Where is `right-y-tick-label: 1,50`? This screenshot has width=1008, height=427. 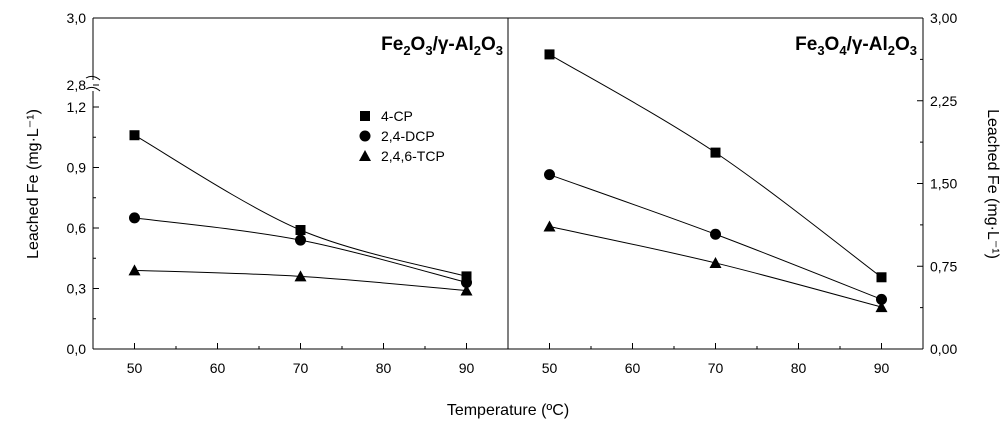 right-y-tick-label: 1,50 is located at coordinates (943, 184).